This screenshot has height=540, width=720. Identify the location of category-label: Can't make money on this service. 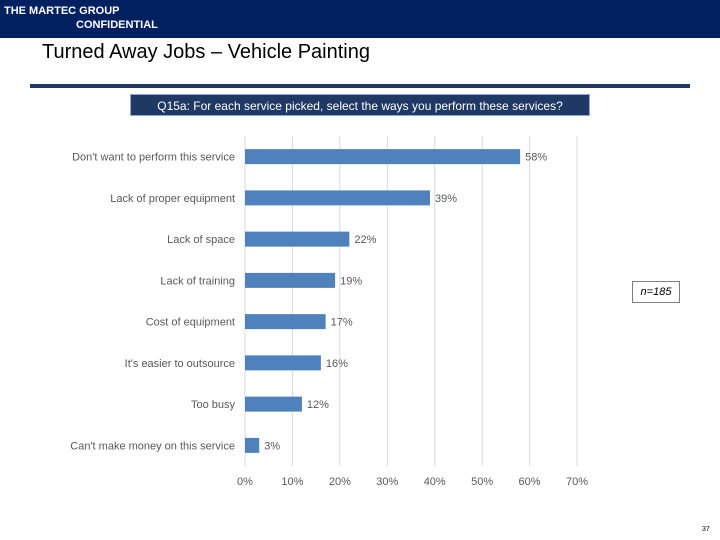
(152, 446).